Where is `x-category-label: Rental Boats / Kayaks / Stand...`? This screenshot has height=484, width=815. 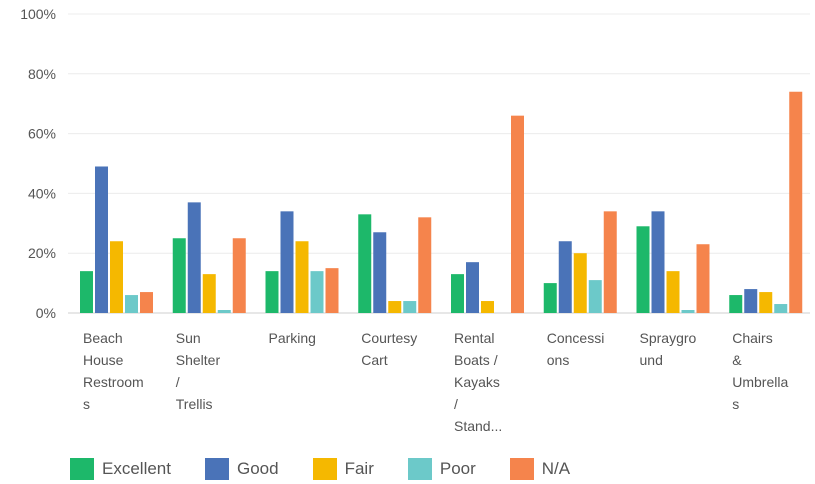 x-category-label: Rental Boats / Kayaks / Stand... is located at coordinates (478, 382).